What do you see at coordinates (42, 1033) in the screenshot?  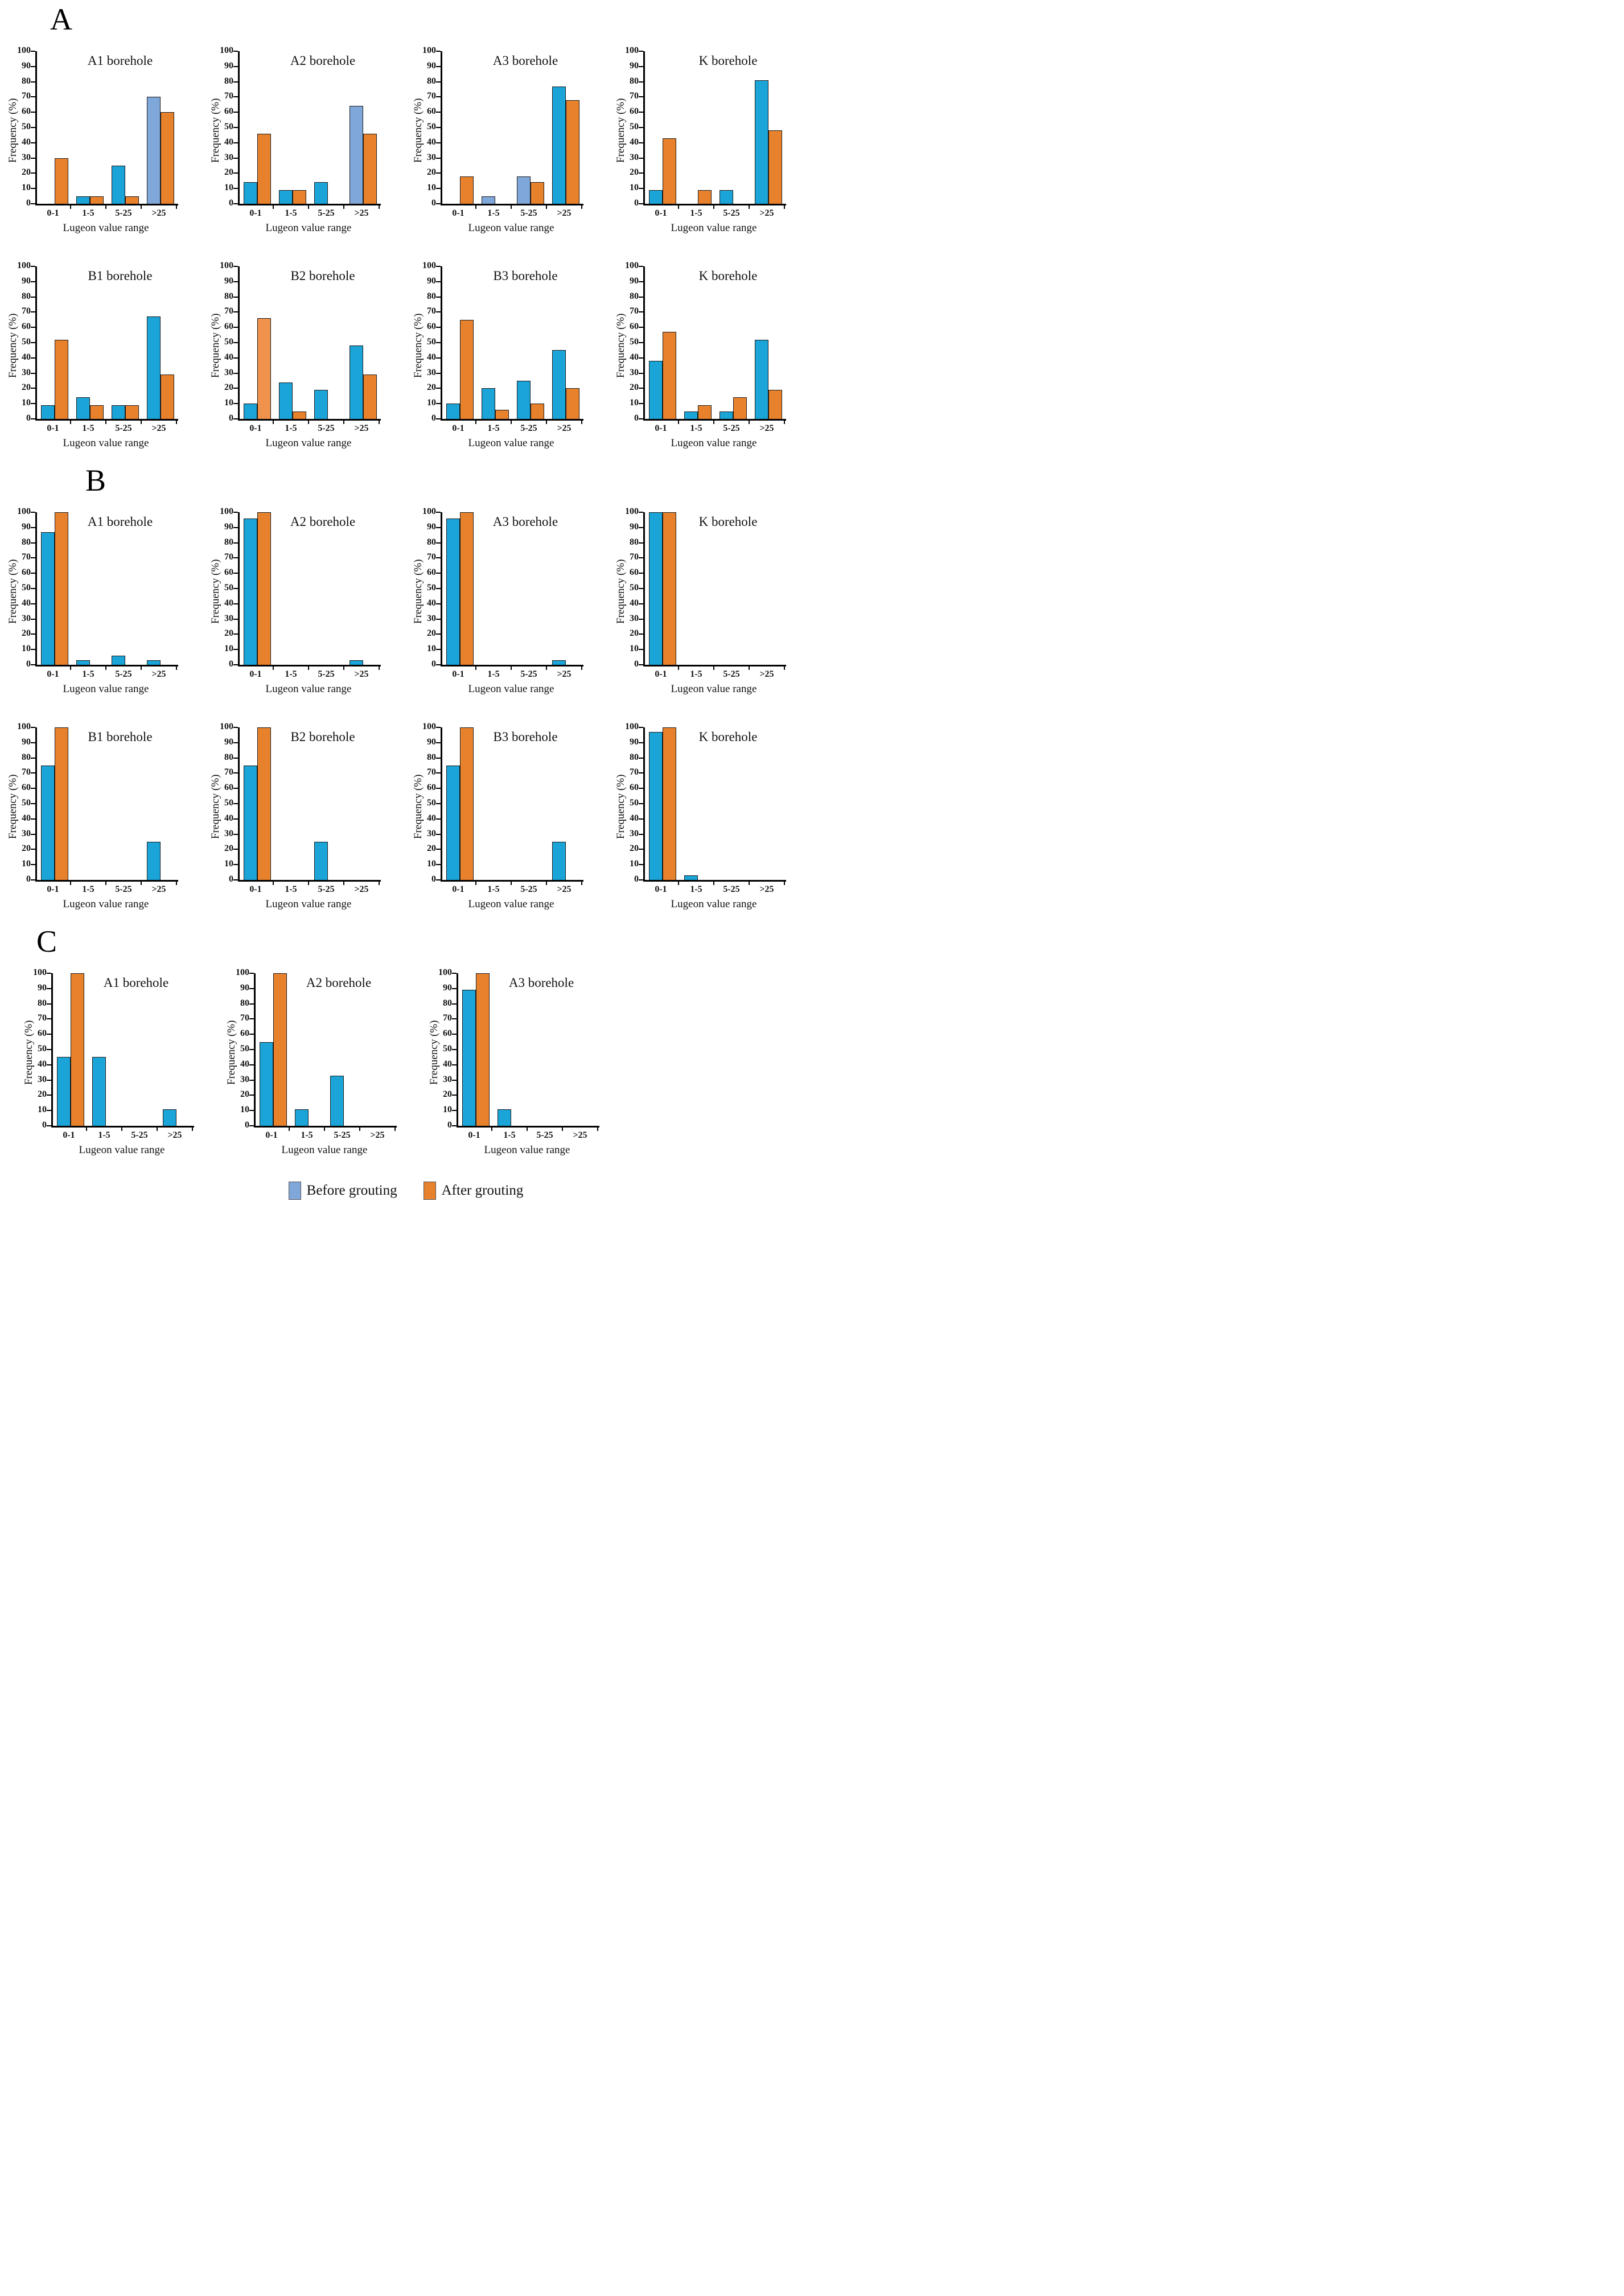 I see `y-tick-label: 60` at bounding box center [42, 1033].